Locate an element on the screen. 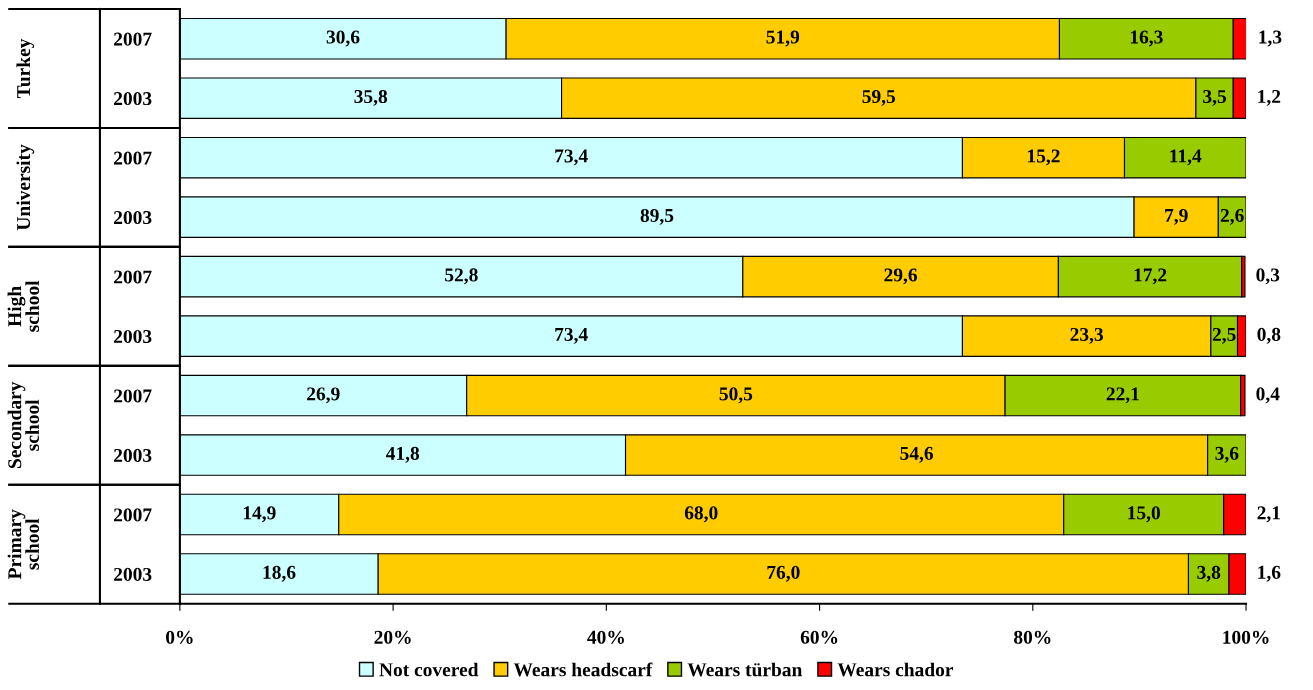 Image resolution: width=1313 pixels, height=690 pixels. data-label: 23,3 is located at coordinates (1086, 335).